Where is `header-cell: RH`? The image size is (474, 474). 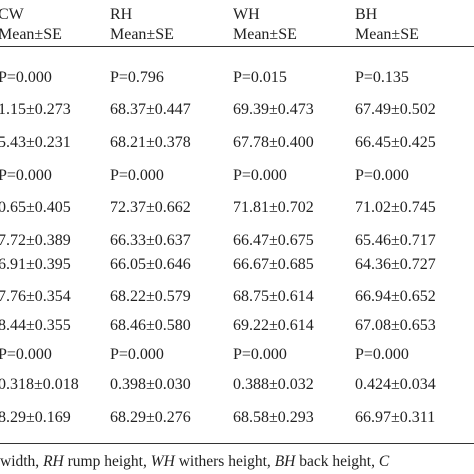
header-cell: RH is located at coordinates (121, 14).